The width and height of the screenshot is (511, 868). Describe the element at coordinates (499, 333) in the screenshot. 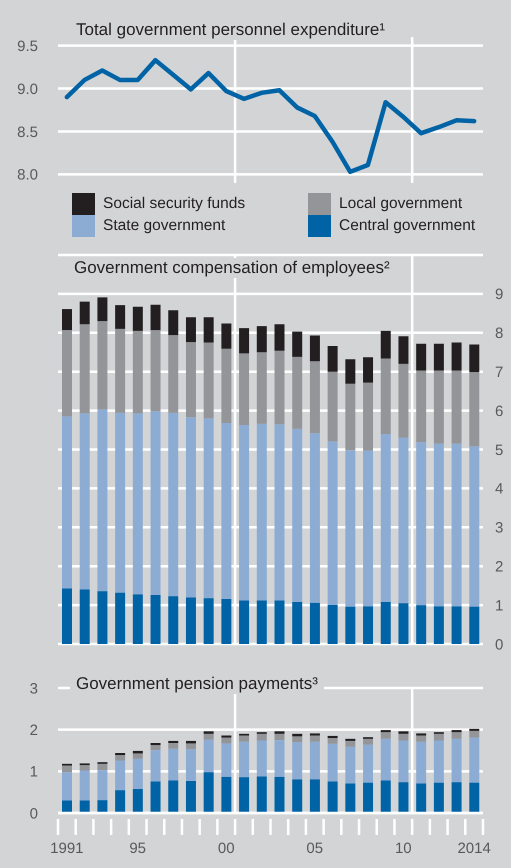

I see `y-tick-label: 8` at that location.